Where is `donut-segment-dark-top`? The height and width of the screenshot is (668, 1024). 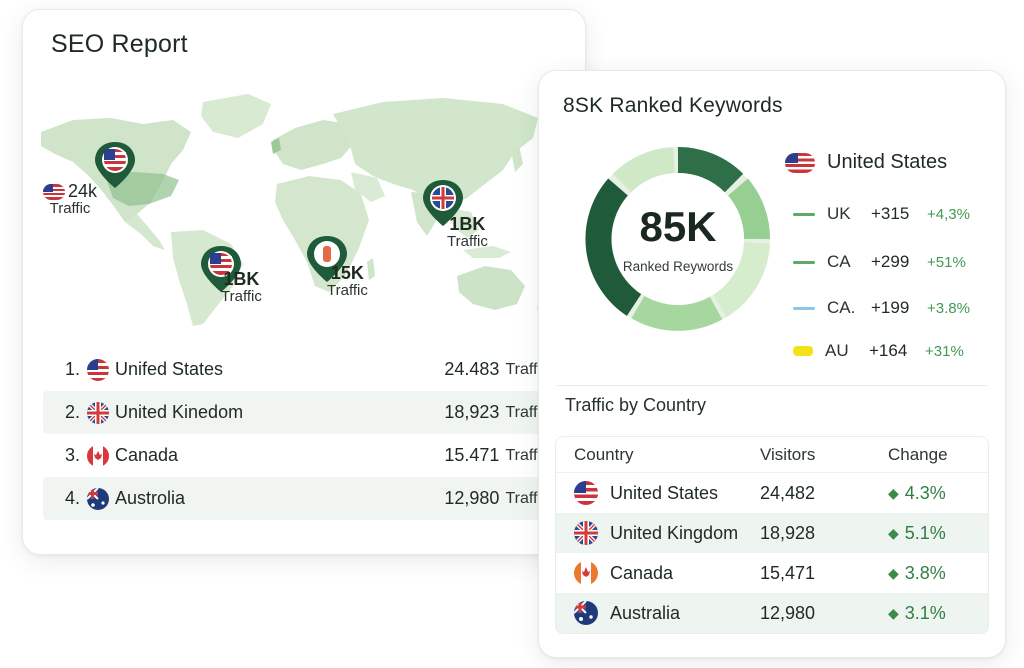 donut-segment-dark-top is located at coordinates (710, 169).